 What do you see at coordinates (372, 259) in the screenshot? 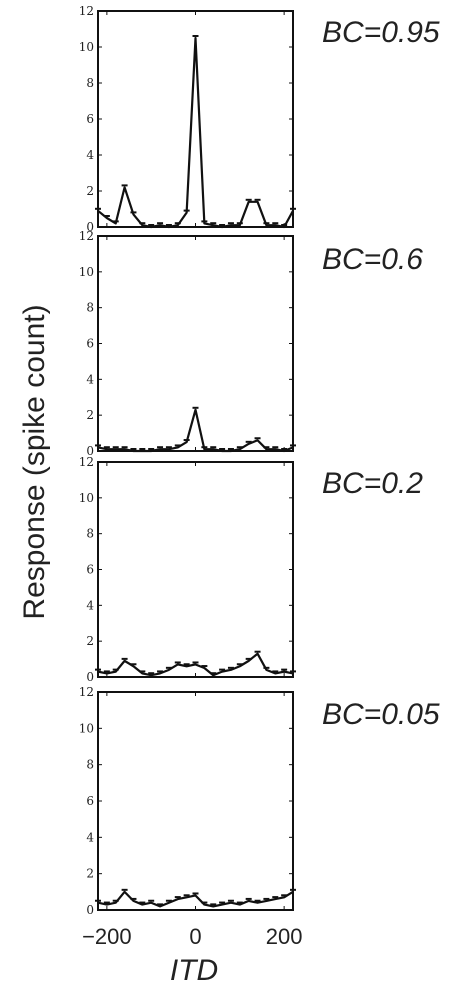
I see `panel-label: BC=0.6` at bounding box center [372, 259].